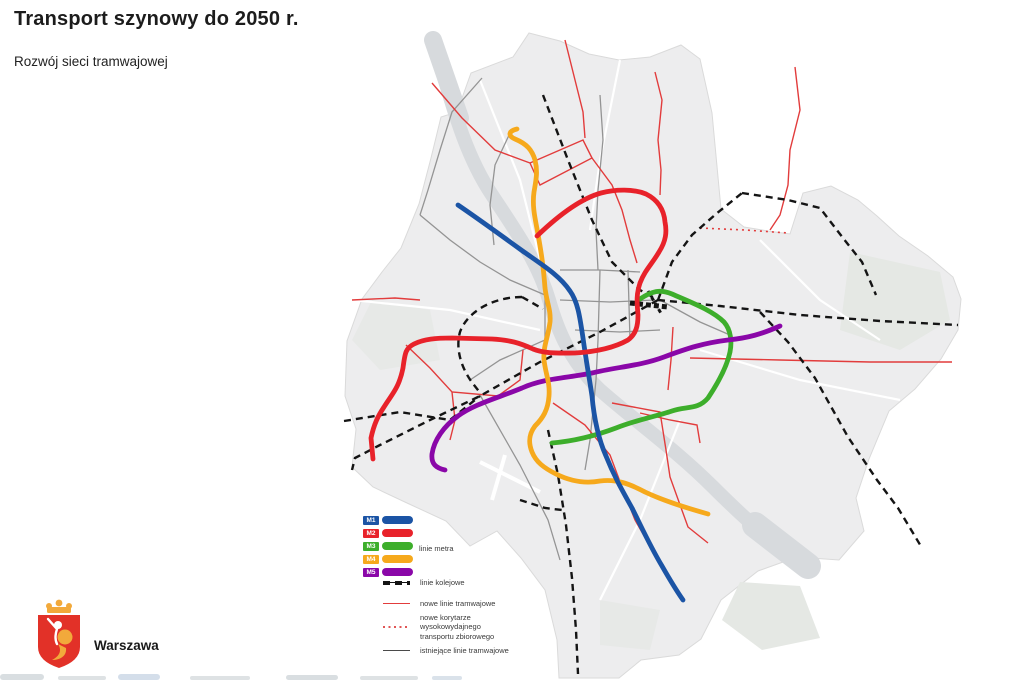 The width and height of the screenshot is (1011, 680). I want to click on railway-label: linie kolejowe, so click(442, 582).